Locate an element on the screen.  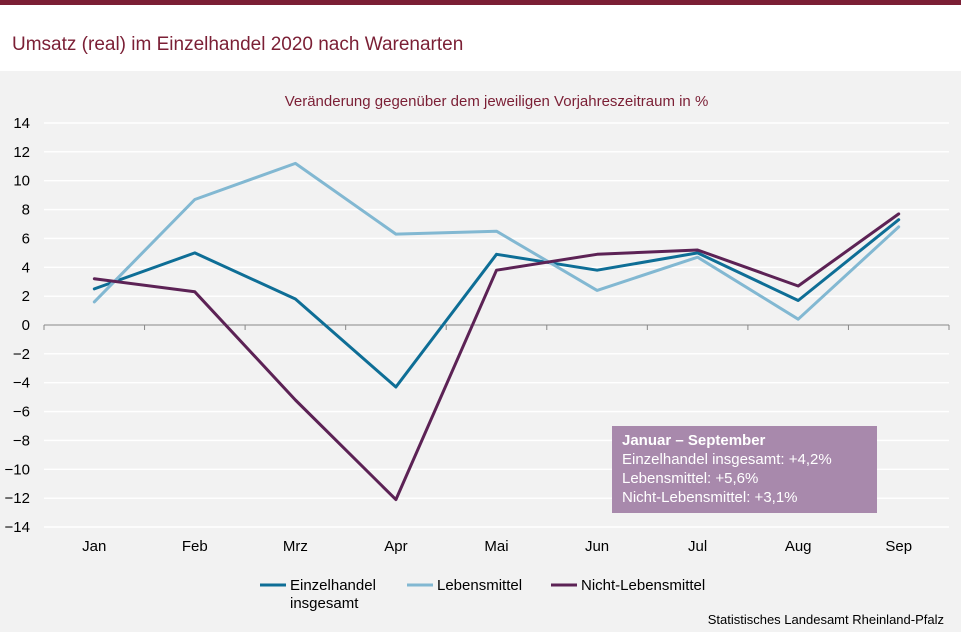
y-tick-label: −12 is located at coordinates (17, 498).